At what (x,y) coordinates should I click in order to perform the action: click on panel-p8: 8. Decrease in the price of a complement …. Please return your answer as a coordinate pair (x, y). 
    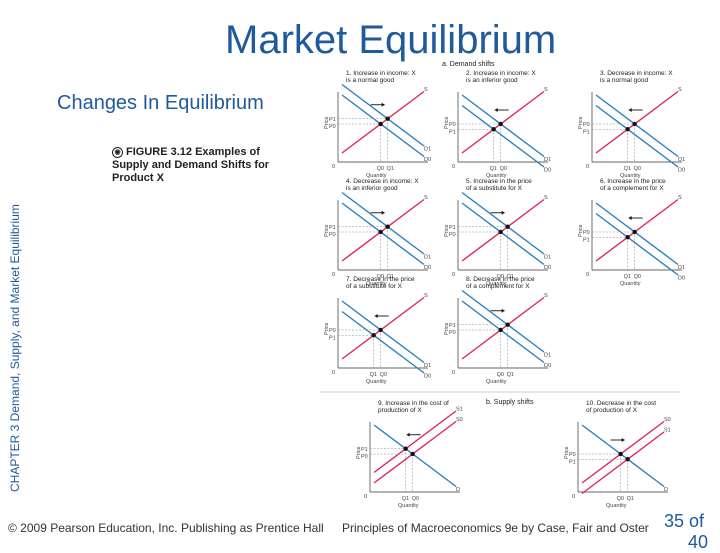
    Looking at the image, I should click on (497, 330).